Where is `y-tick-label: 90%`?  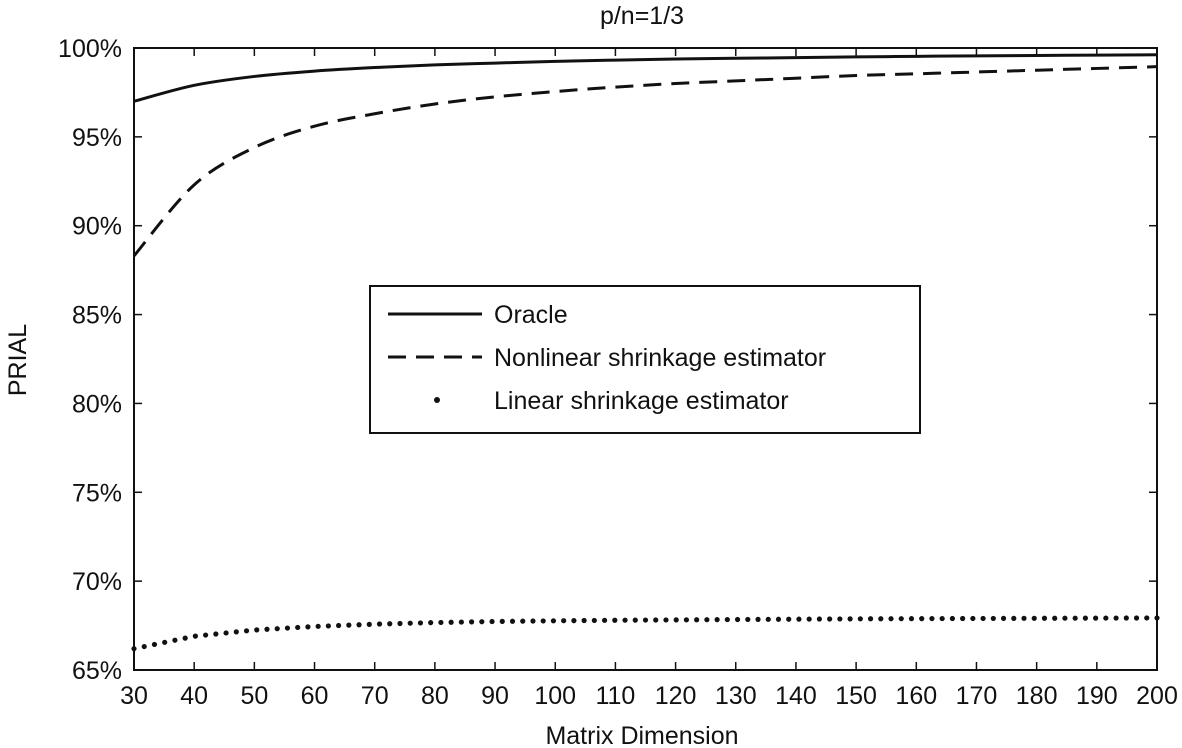 y-tick-label: 90% is located at coordinates (97, 227).